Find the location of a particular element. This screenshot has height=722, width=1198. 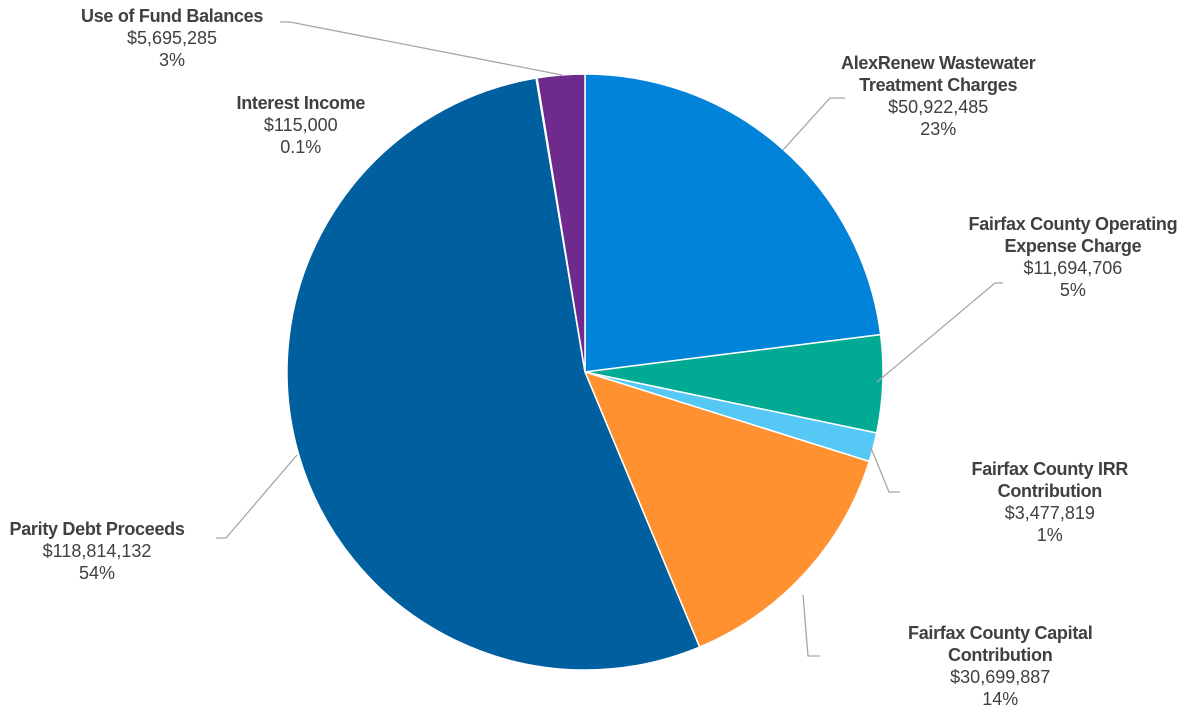

pie-slice-fairfax-county-capital-contribution is located at coordinates (727, 509).